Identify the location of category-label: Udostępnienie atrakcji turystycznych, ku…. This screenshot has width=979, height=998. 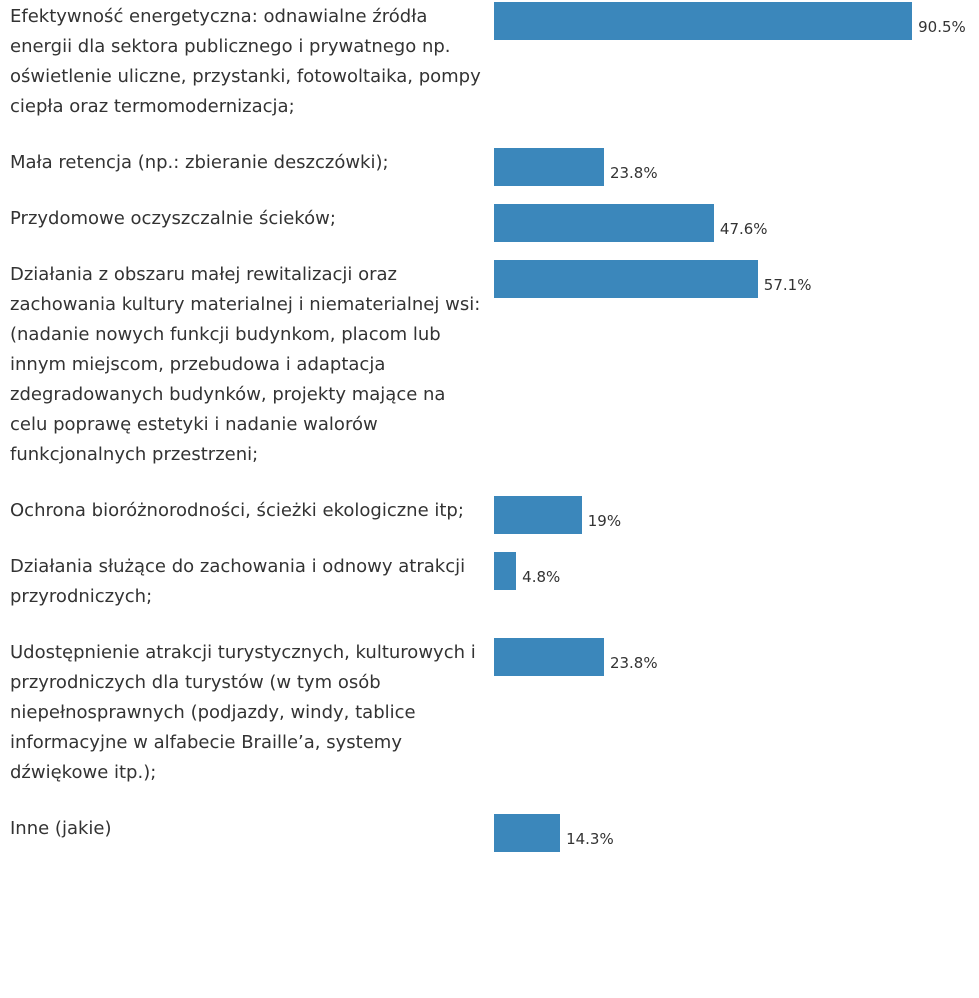
(243, 712).